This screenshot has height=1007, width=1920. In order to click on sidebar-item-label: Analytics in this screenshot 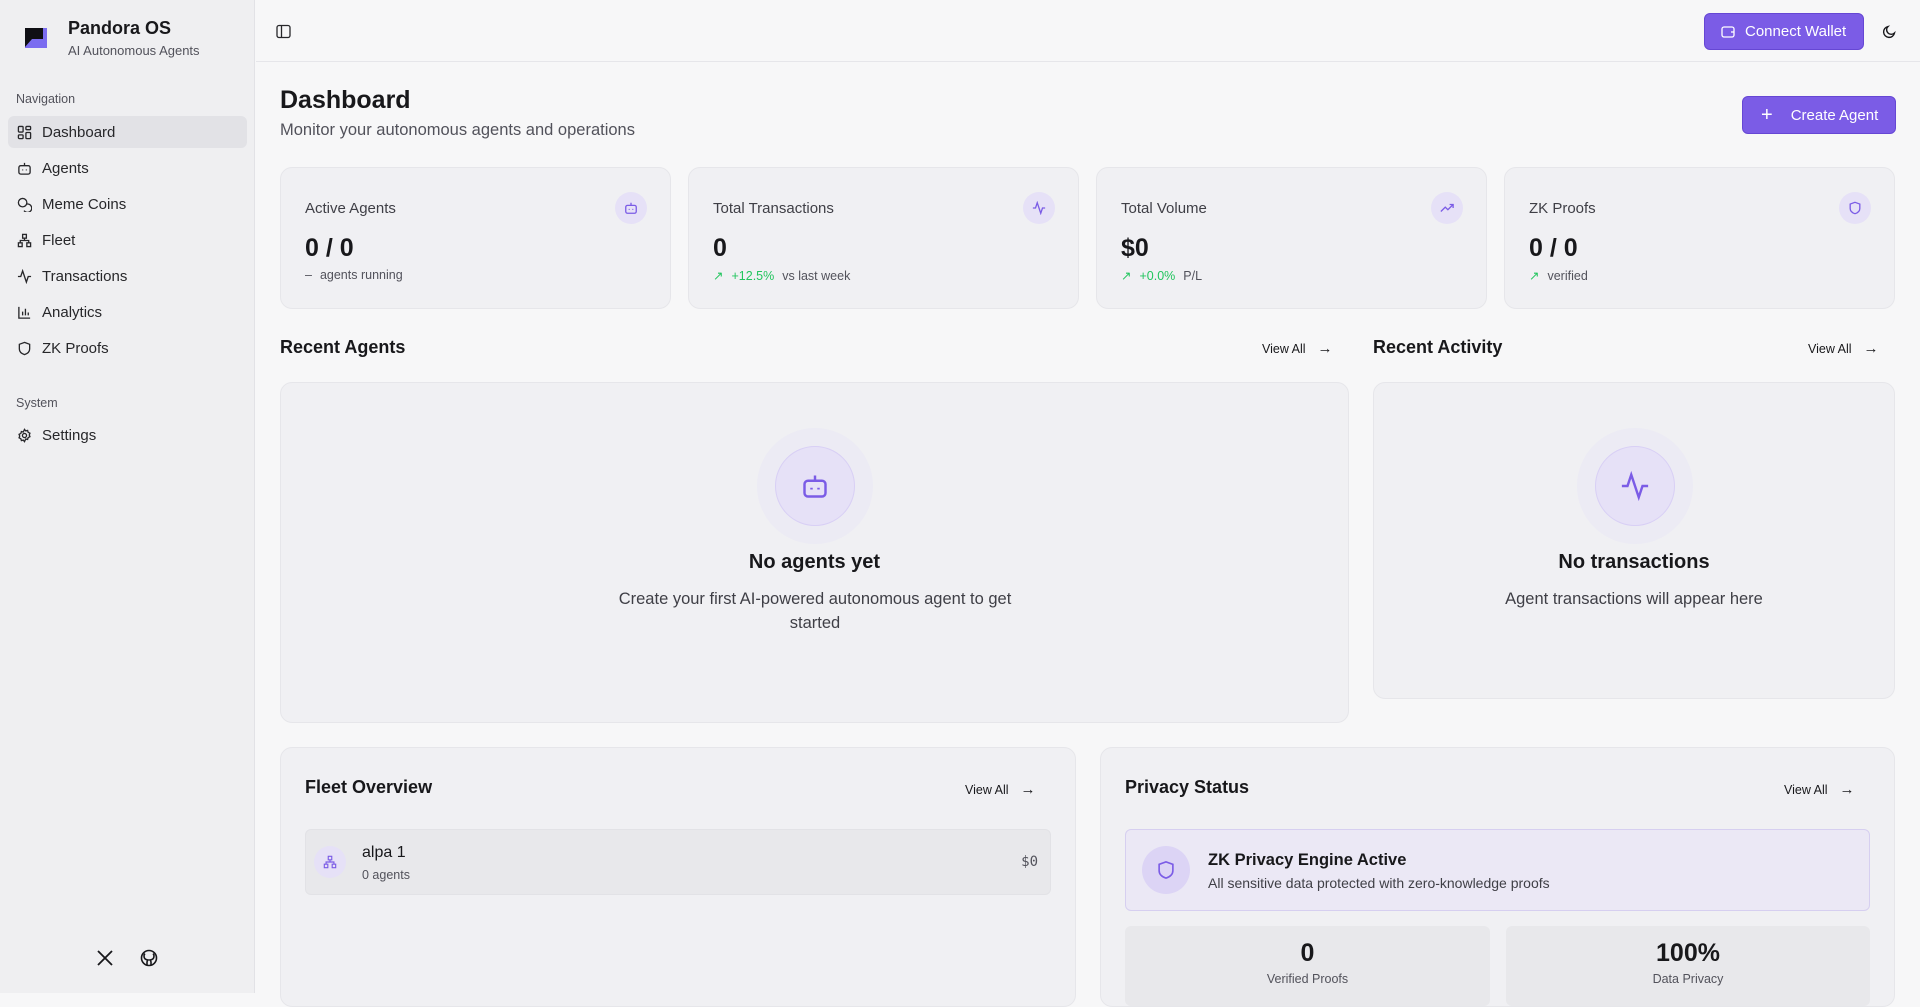, I will do `click(72, 312)`.